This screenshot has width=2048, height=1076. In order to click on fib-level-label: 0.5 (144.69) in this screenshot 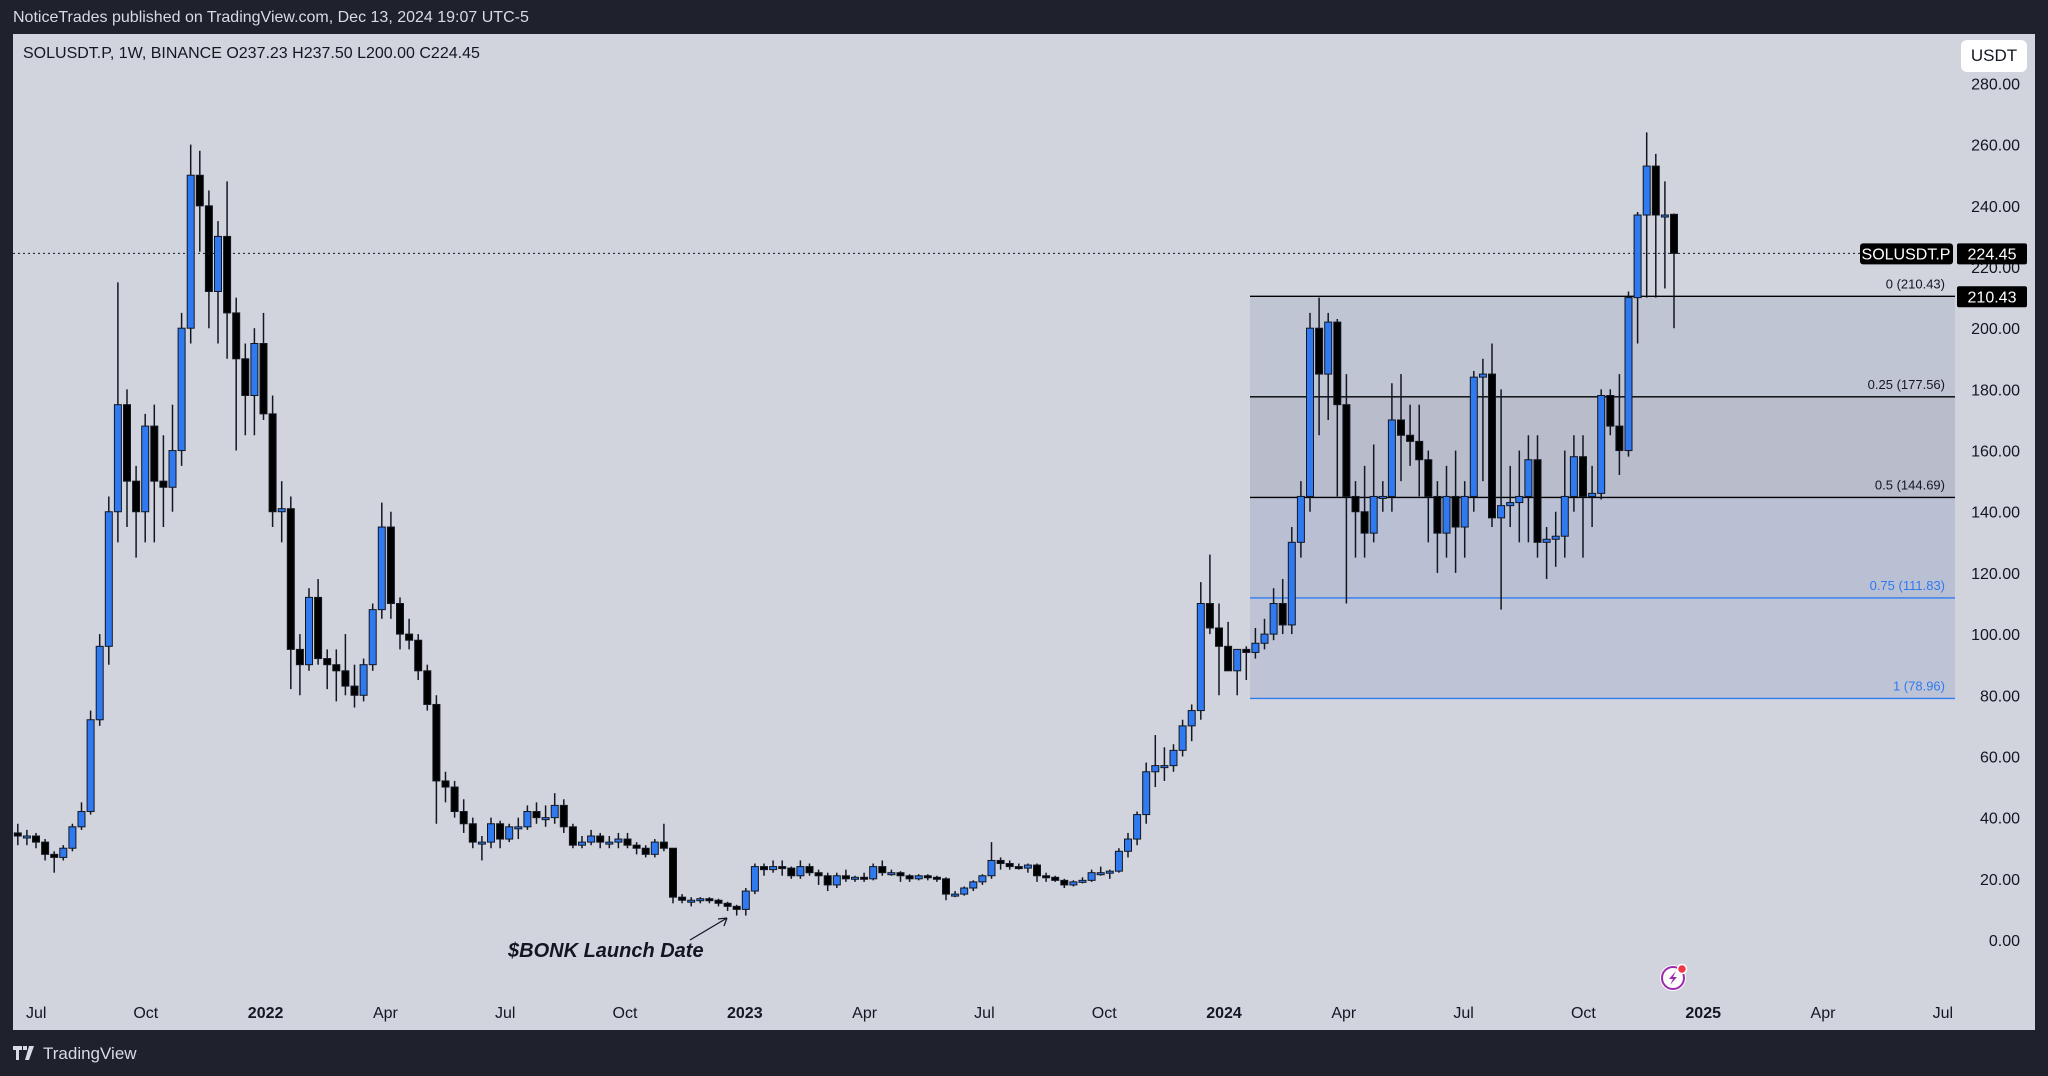, I will do `click(1910, 484)`.